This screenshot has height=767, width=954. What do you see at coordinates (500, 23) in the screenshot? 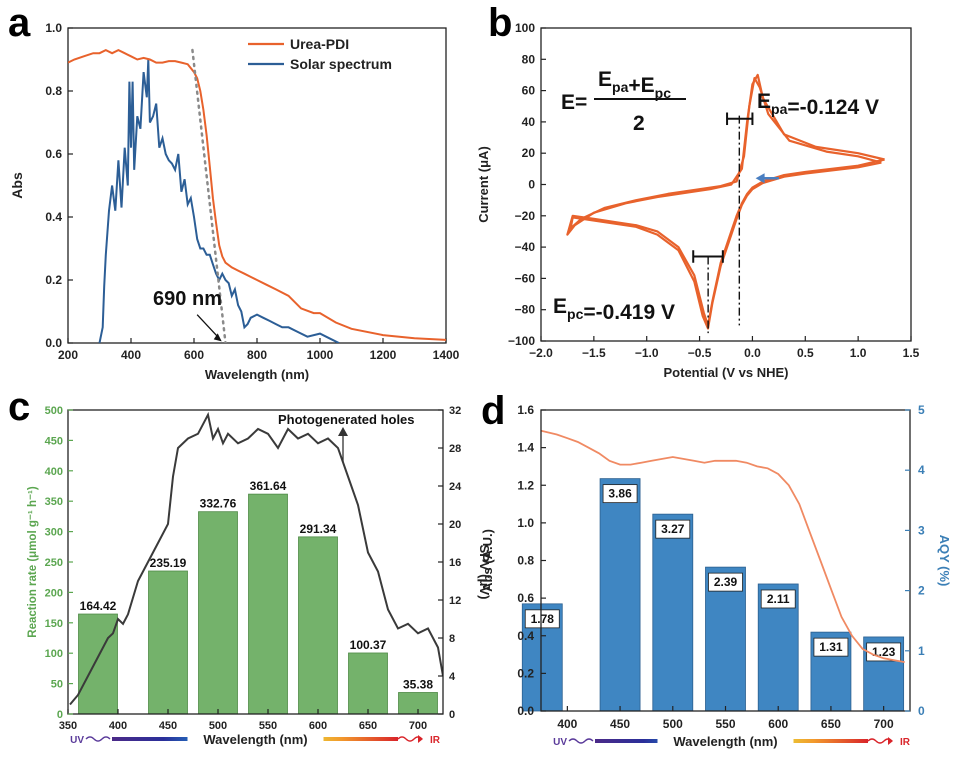
I see `panel-label-b: b` at bounding box center [500, 23].